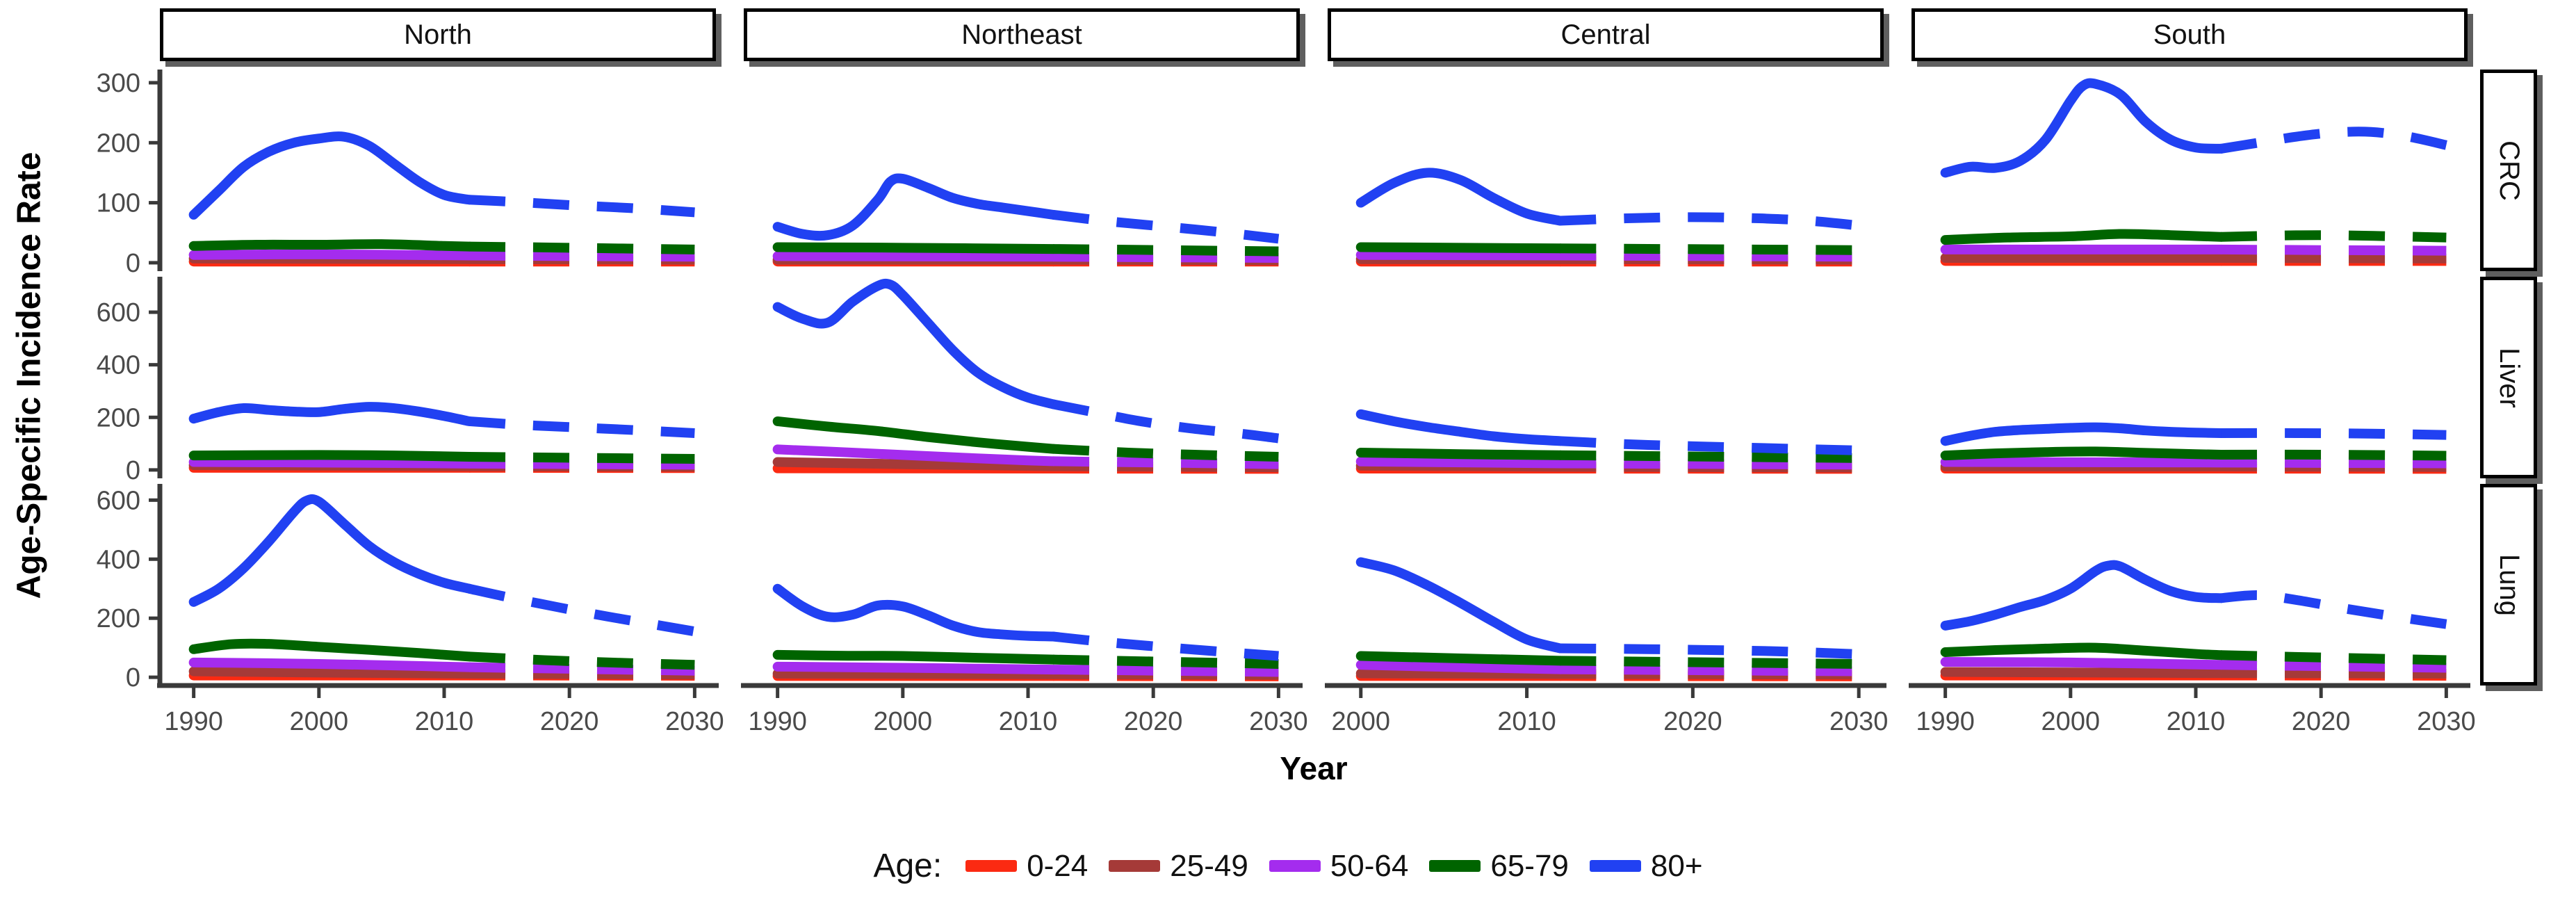 This screenshot has width=2576, height=908. I want to click on panel-crc-central, so click(1606, 170).